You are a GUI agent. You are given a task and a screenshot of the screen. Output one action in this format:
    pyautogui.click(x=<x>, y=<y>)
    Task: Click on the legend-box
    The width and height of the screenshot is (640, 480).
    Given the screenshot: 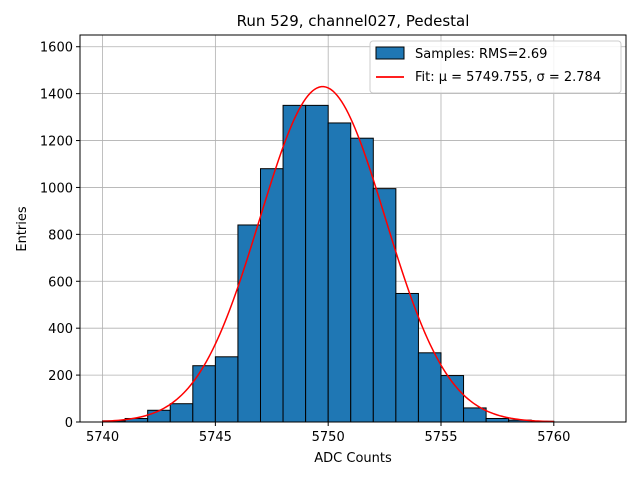 What is the action you would take?
    pyautogui.click(x=495, y=67)
    